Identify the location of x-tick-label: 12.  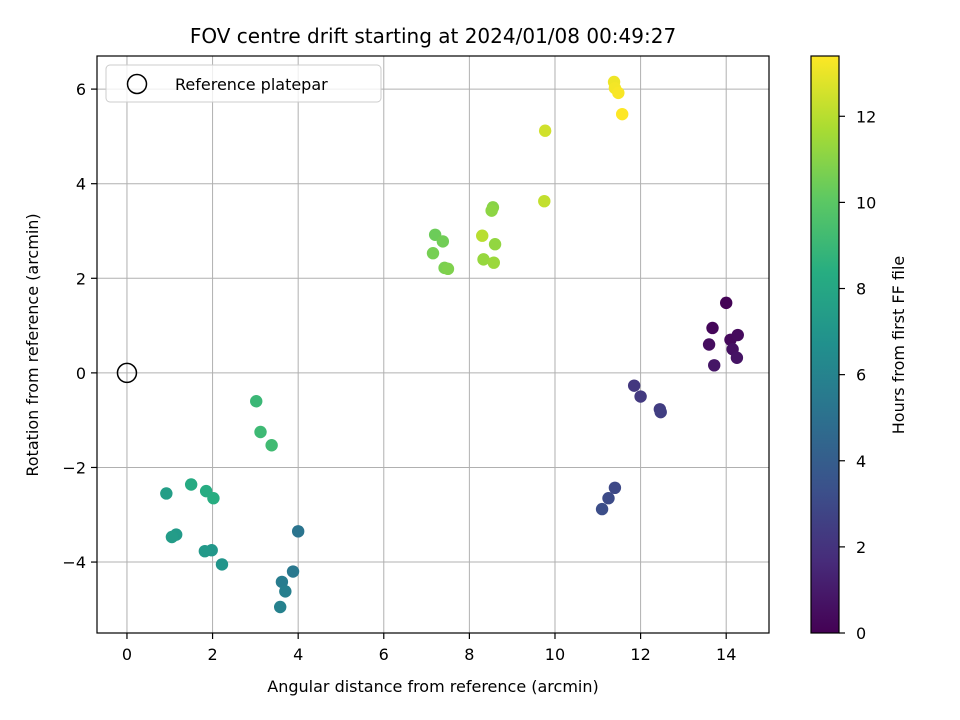
(640, 654).